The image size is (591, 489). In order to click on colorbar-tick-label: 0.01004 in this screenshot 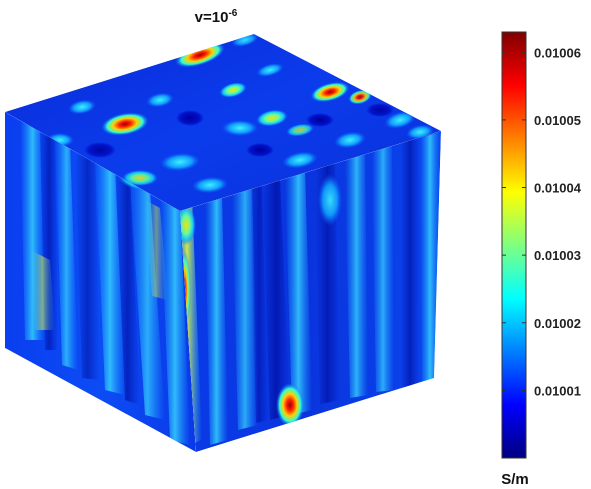, I will do `click(558, 188)`.